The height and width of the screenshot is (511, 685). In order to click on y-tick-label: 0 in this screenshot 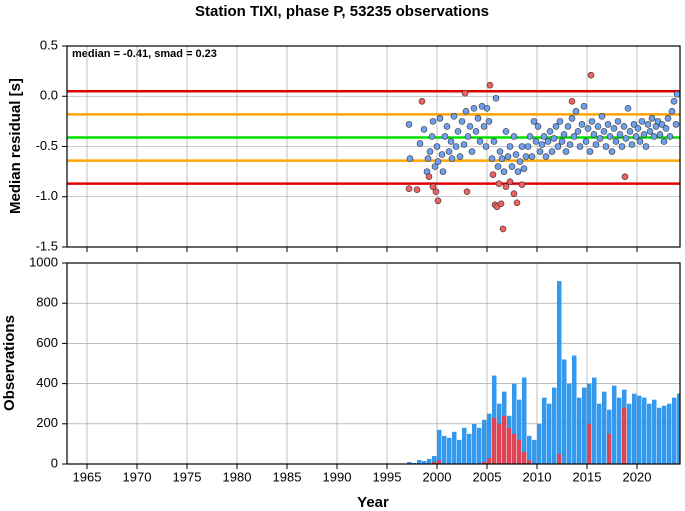, I will do `click(54, 462)`.